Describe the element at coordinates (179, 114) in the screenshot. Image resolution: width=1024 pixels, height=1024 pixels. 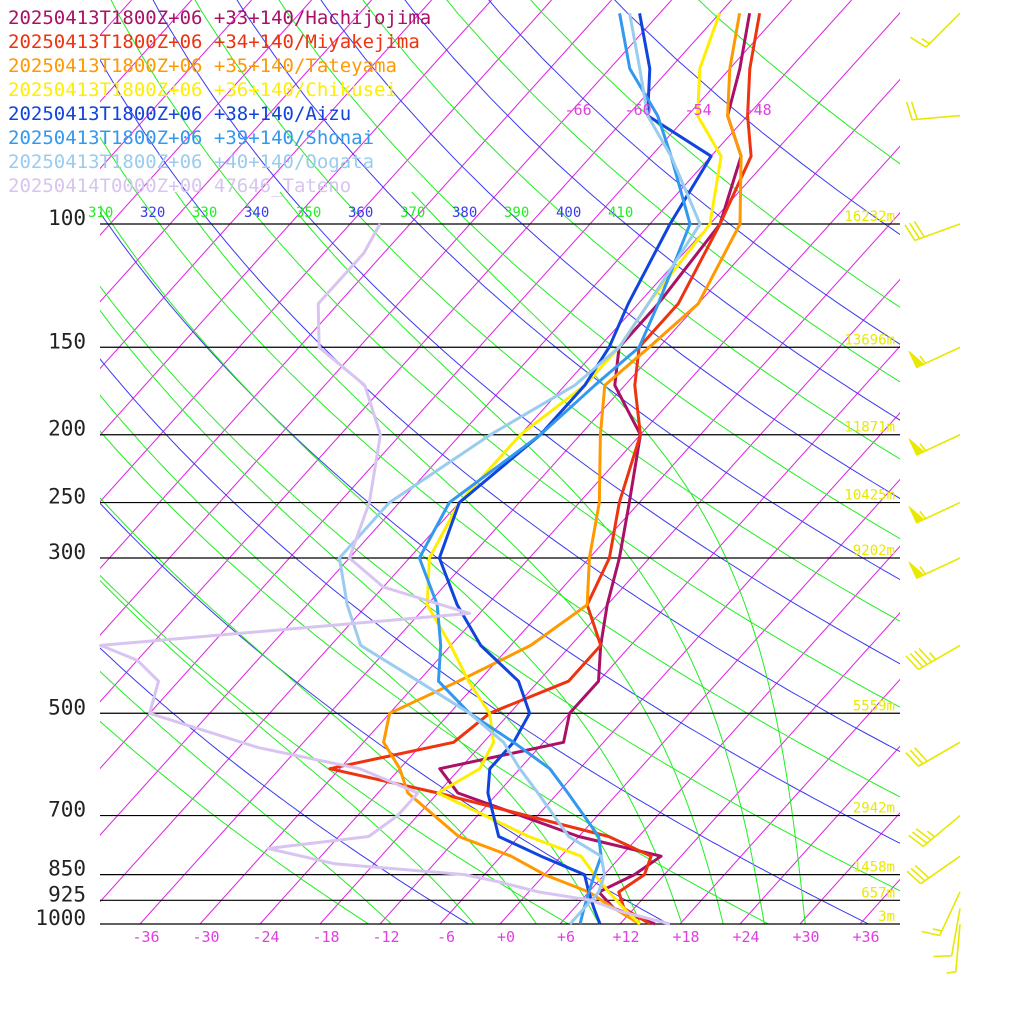
I see `legend-entry: 20250413T1800Z+06 +38+140/Aizu` at that location.